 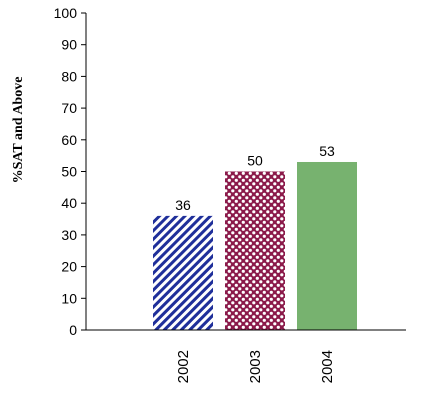 I want to click on y-tick-label: 50, so click(x=69, y=172).